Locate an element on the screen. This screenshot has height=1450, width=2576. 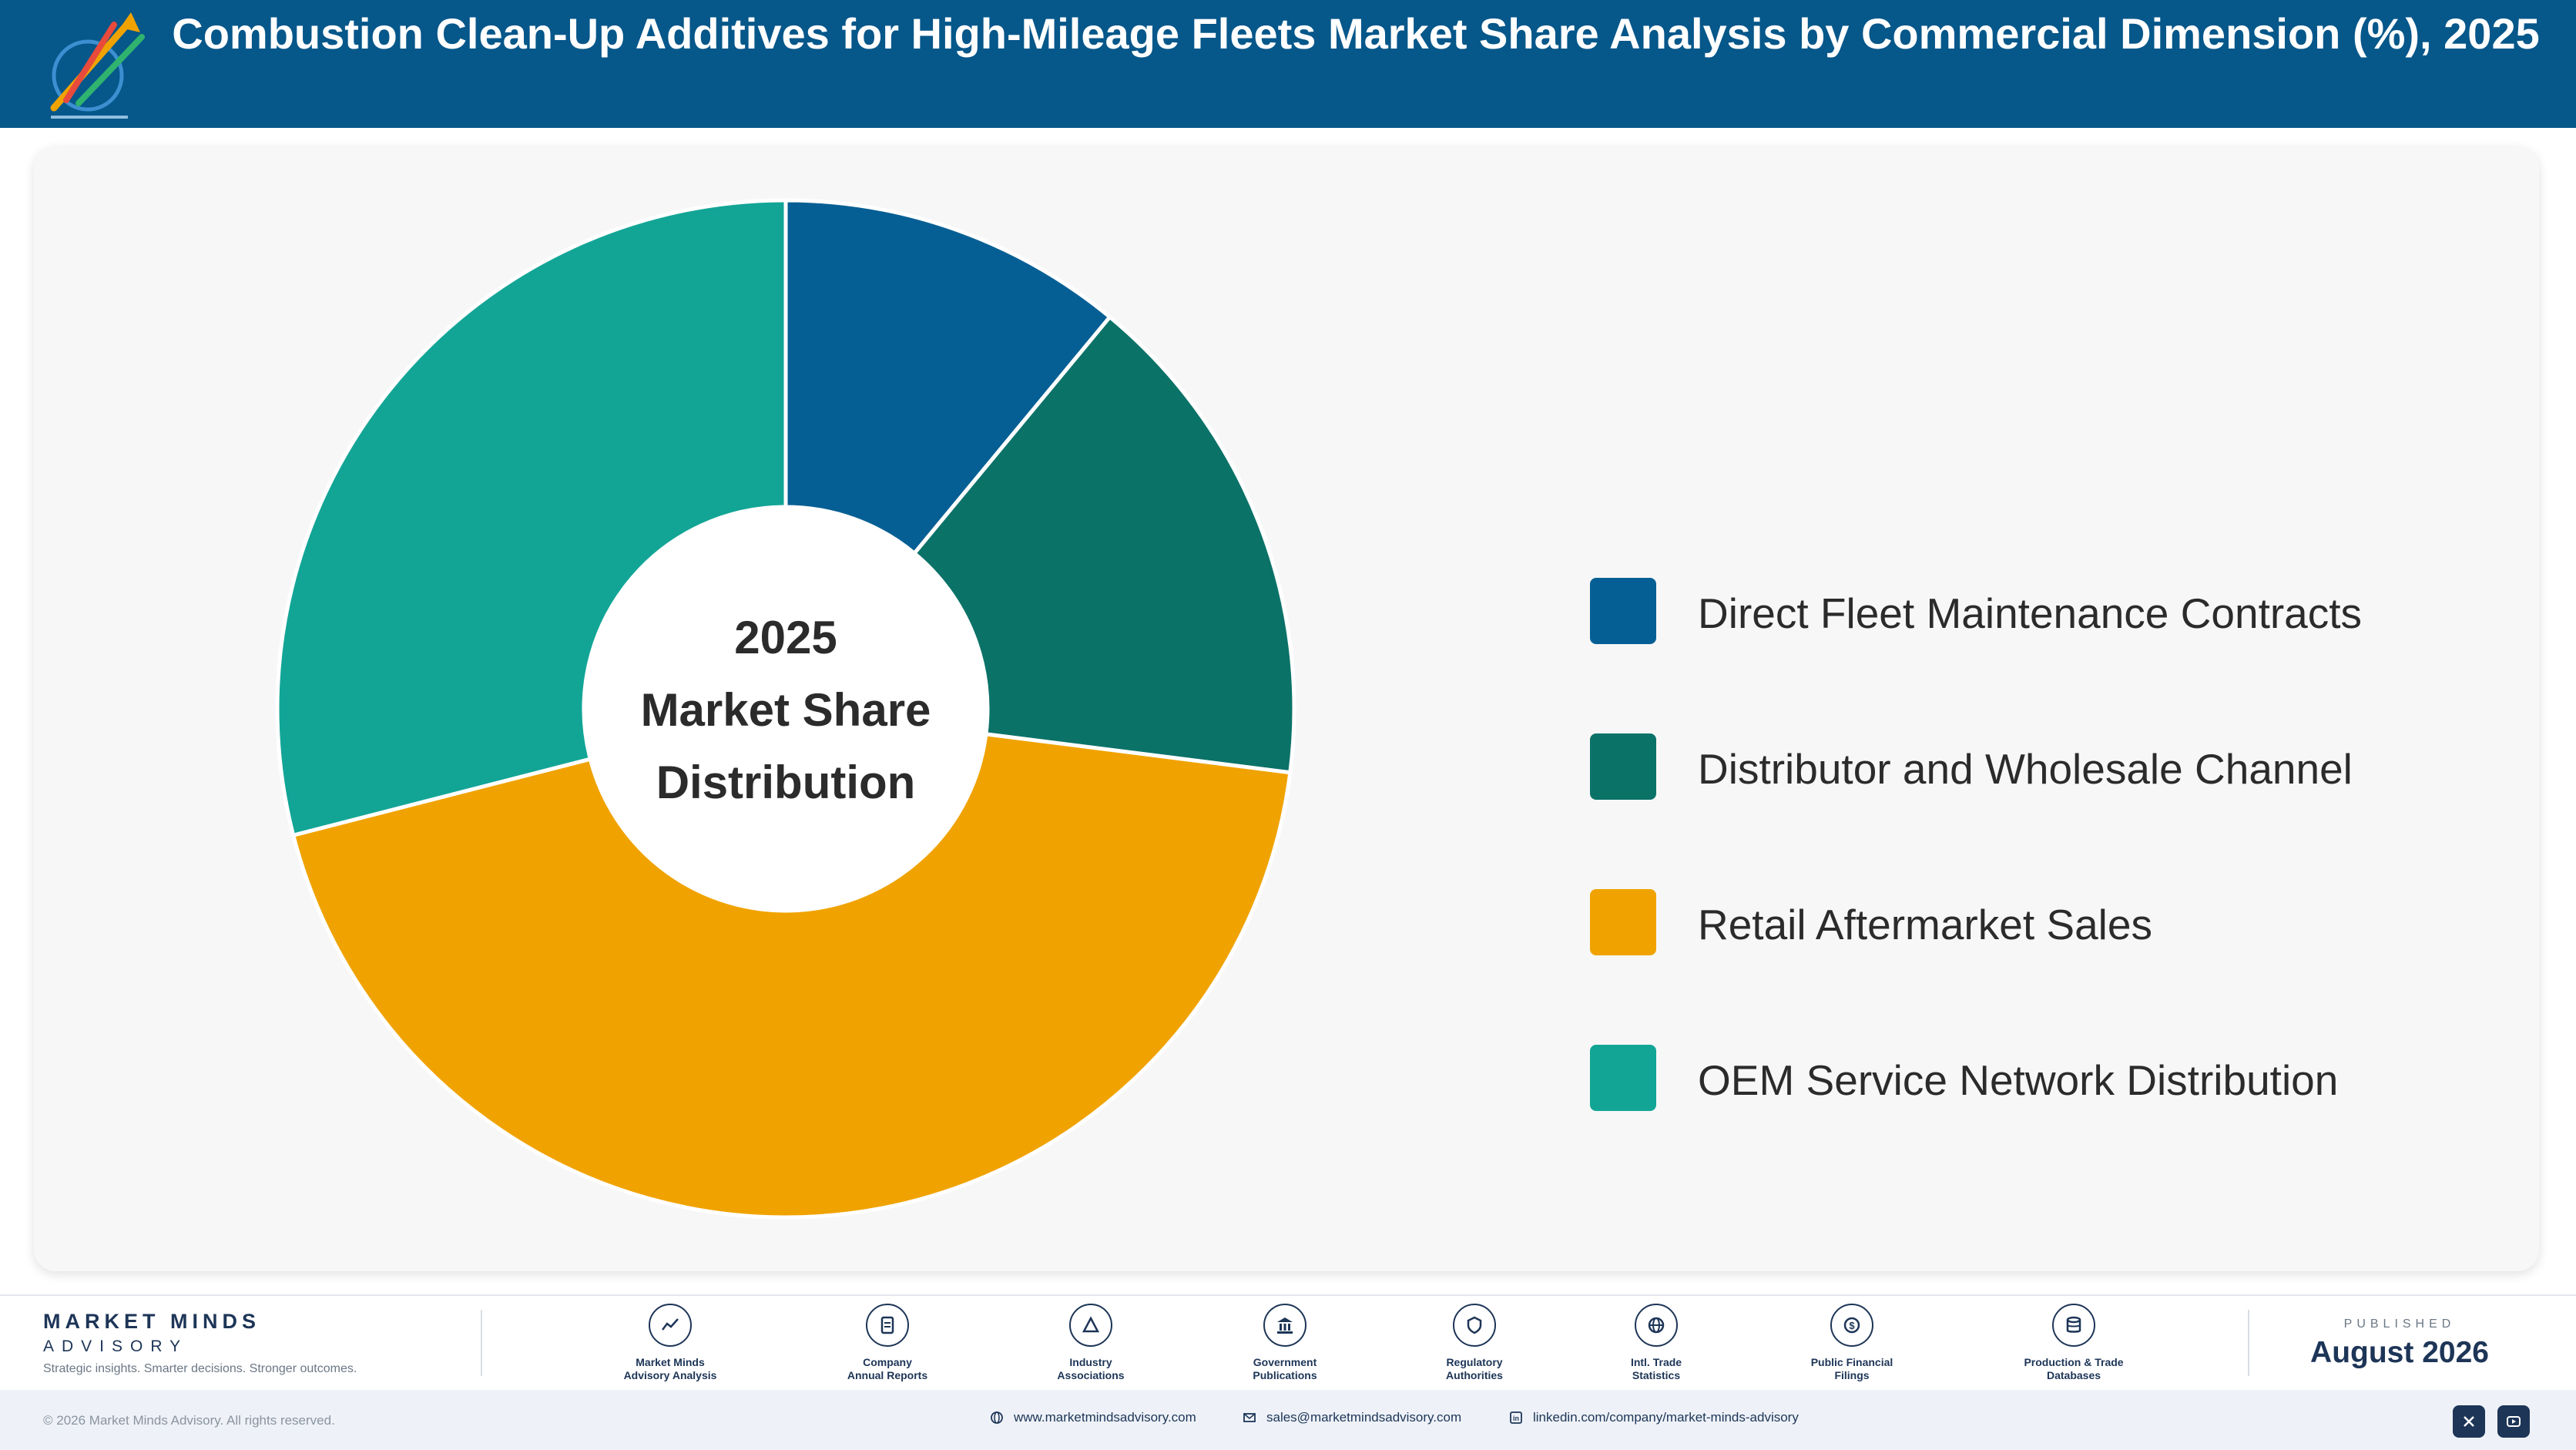
youtube-icon is located at coordinates (2514, 1421).